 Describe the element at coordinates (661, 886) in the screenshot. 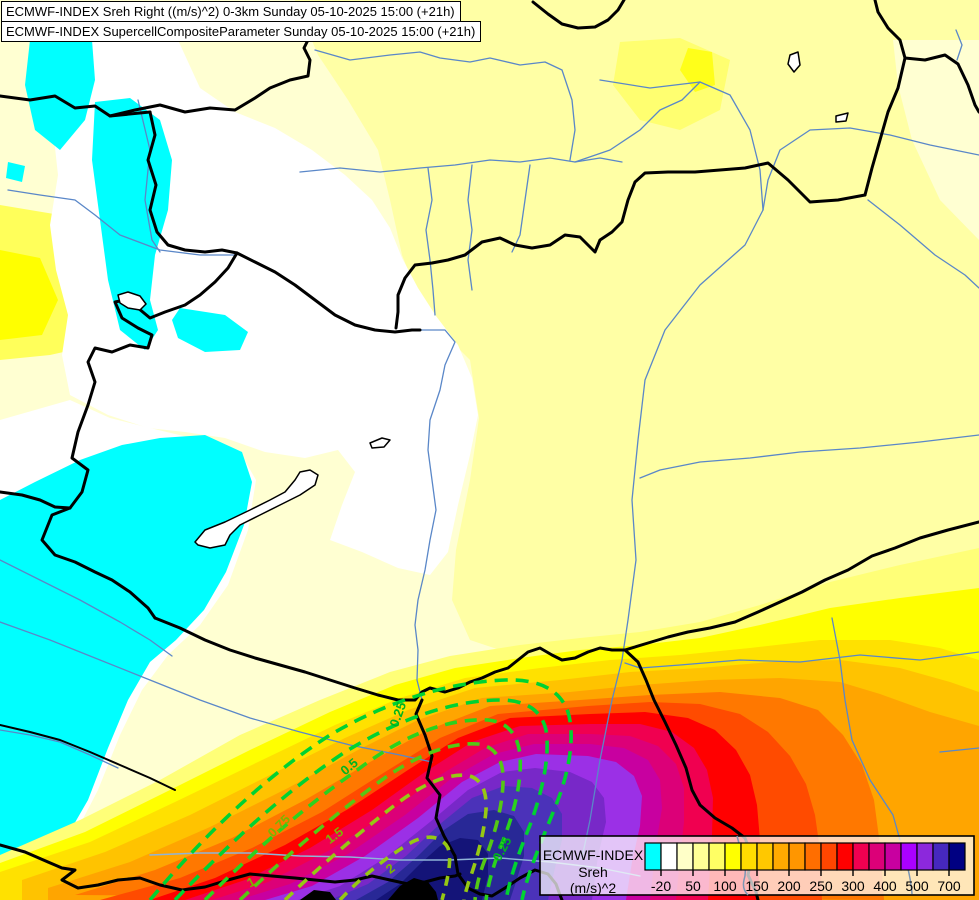

I see `legend-tick-value: -20` at that location.